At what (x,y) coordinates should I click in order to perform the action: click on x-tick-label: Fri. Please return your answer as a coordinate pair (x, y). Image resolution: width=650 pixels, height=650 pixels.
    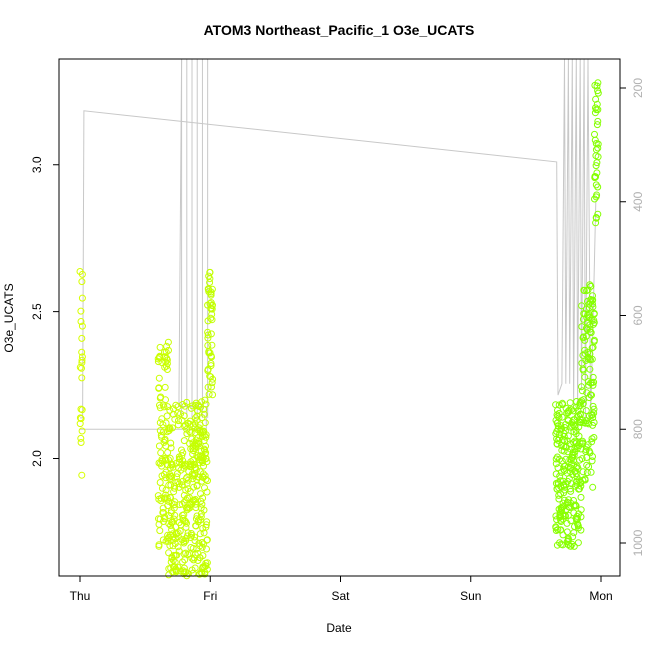
    Looking at the image, I should click on (210, 596).